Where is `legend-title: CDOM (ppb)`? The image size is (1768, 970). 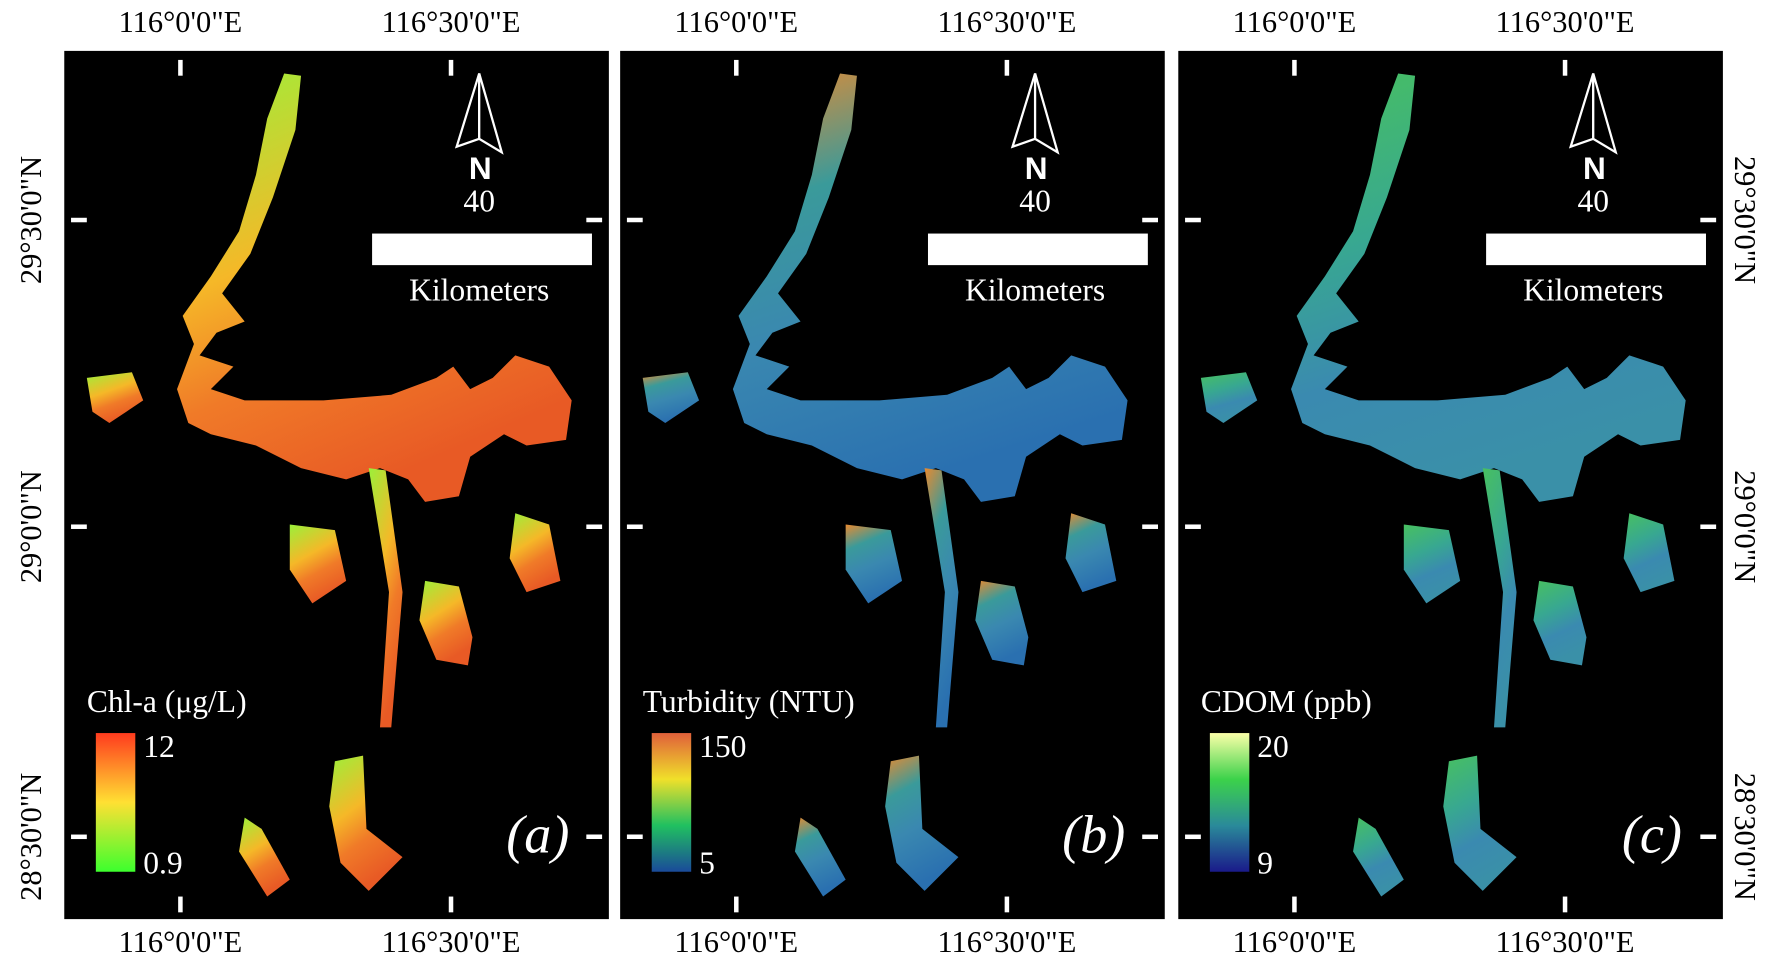 legend-title: CDOM (ppb) is located at coordinates (1286, 701).